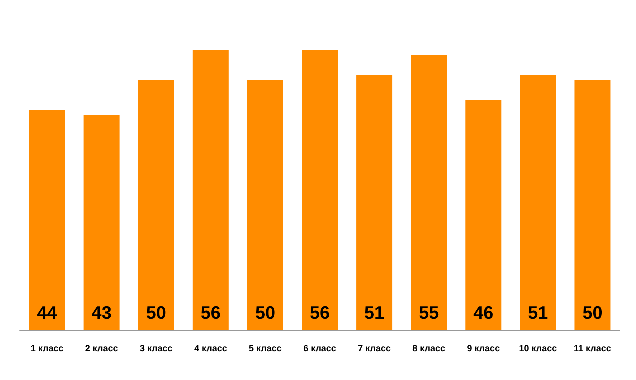  What do you see at coordinates (484, 313) in the screenshot?
I see `data-label: 46` at bounding box center [484, 313].